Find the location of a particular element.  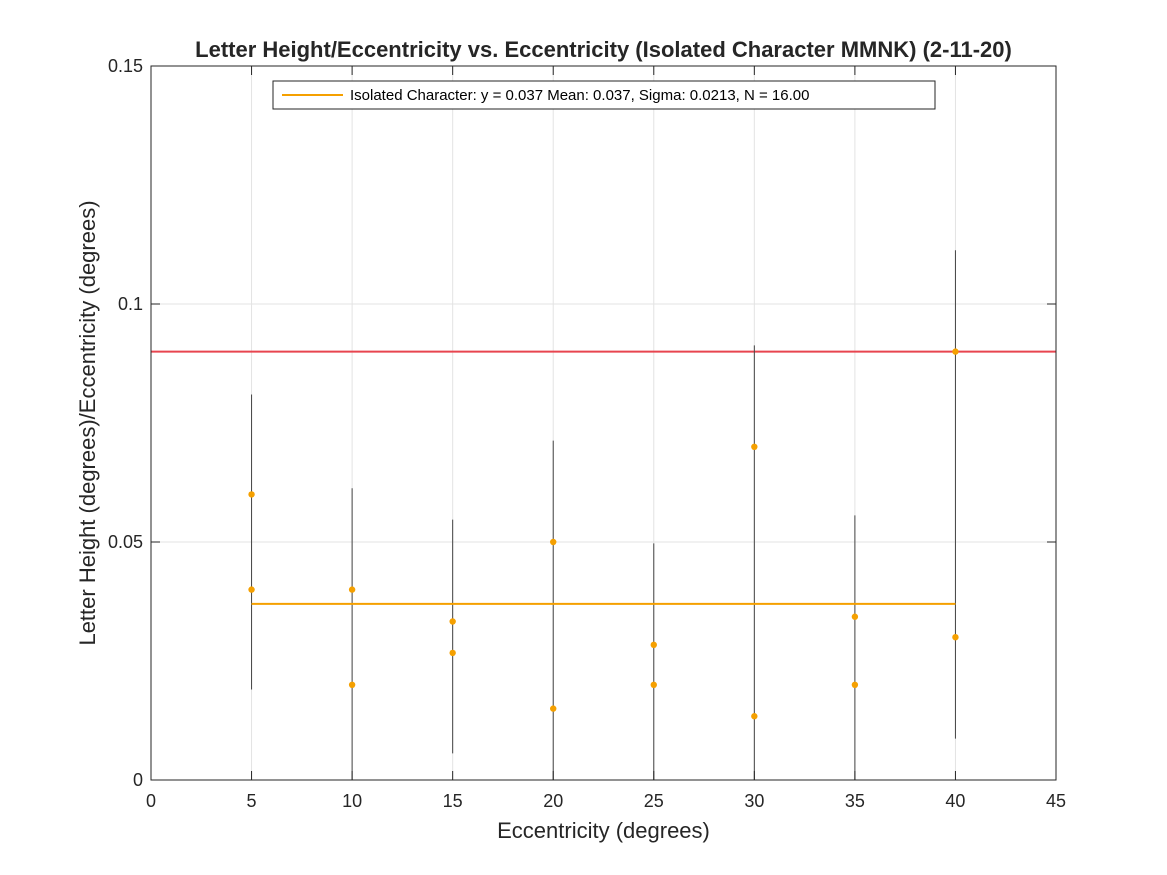

x-tick-label: 15 is located at coordinates (453, 801).